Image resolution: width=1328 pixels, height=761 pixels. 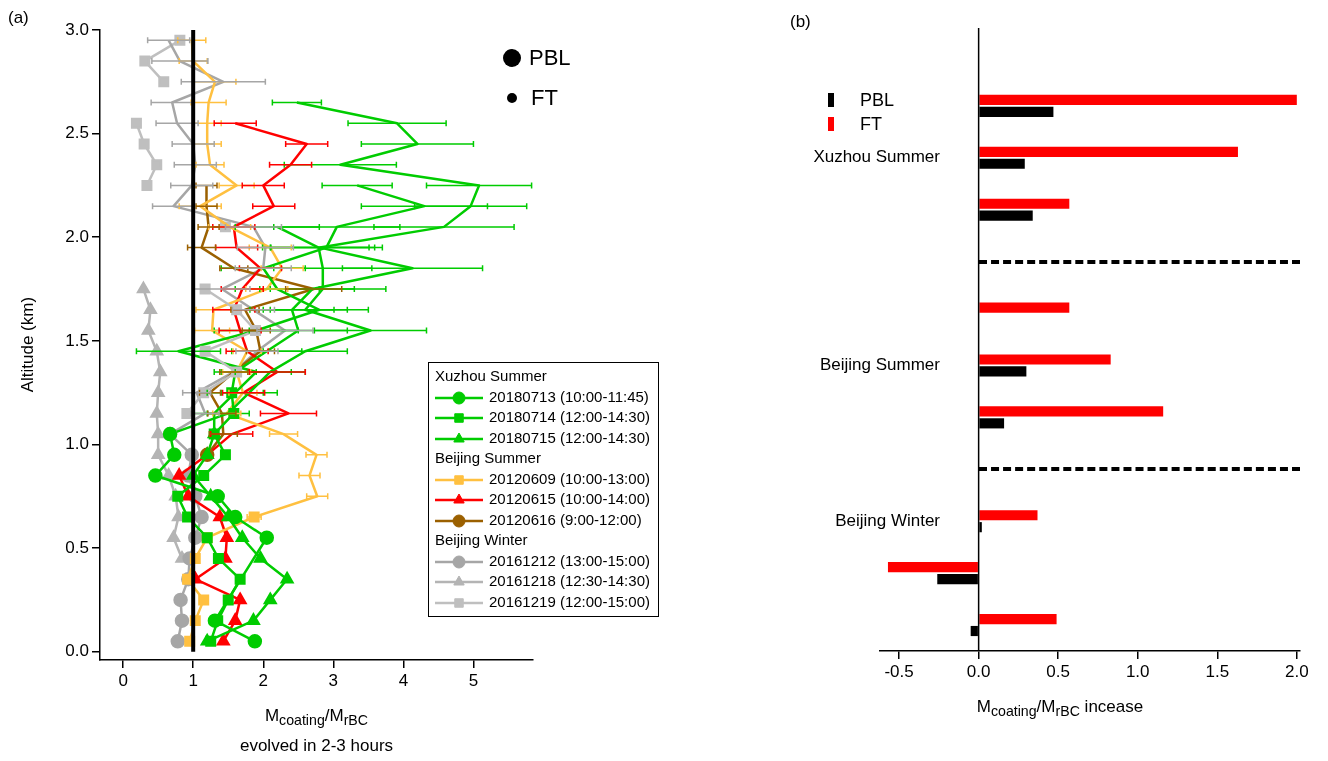 I want to click on annotation: FT, so click(x=544, y=98).